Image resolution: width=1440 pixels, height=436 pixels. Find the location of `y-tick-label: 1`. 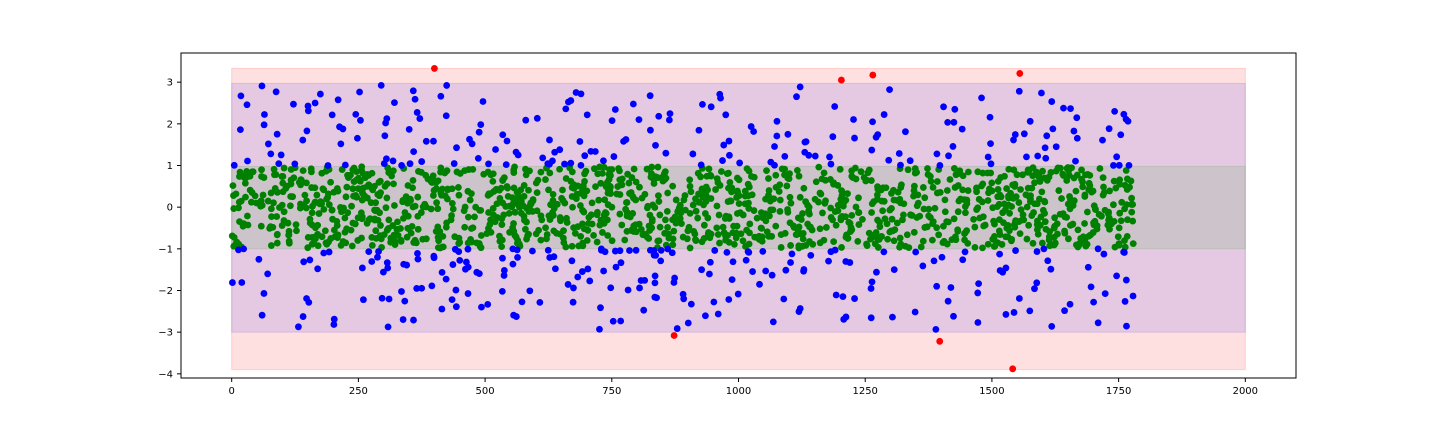

y-tick-label: 1 is located at coordinates (170, 166).